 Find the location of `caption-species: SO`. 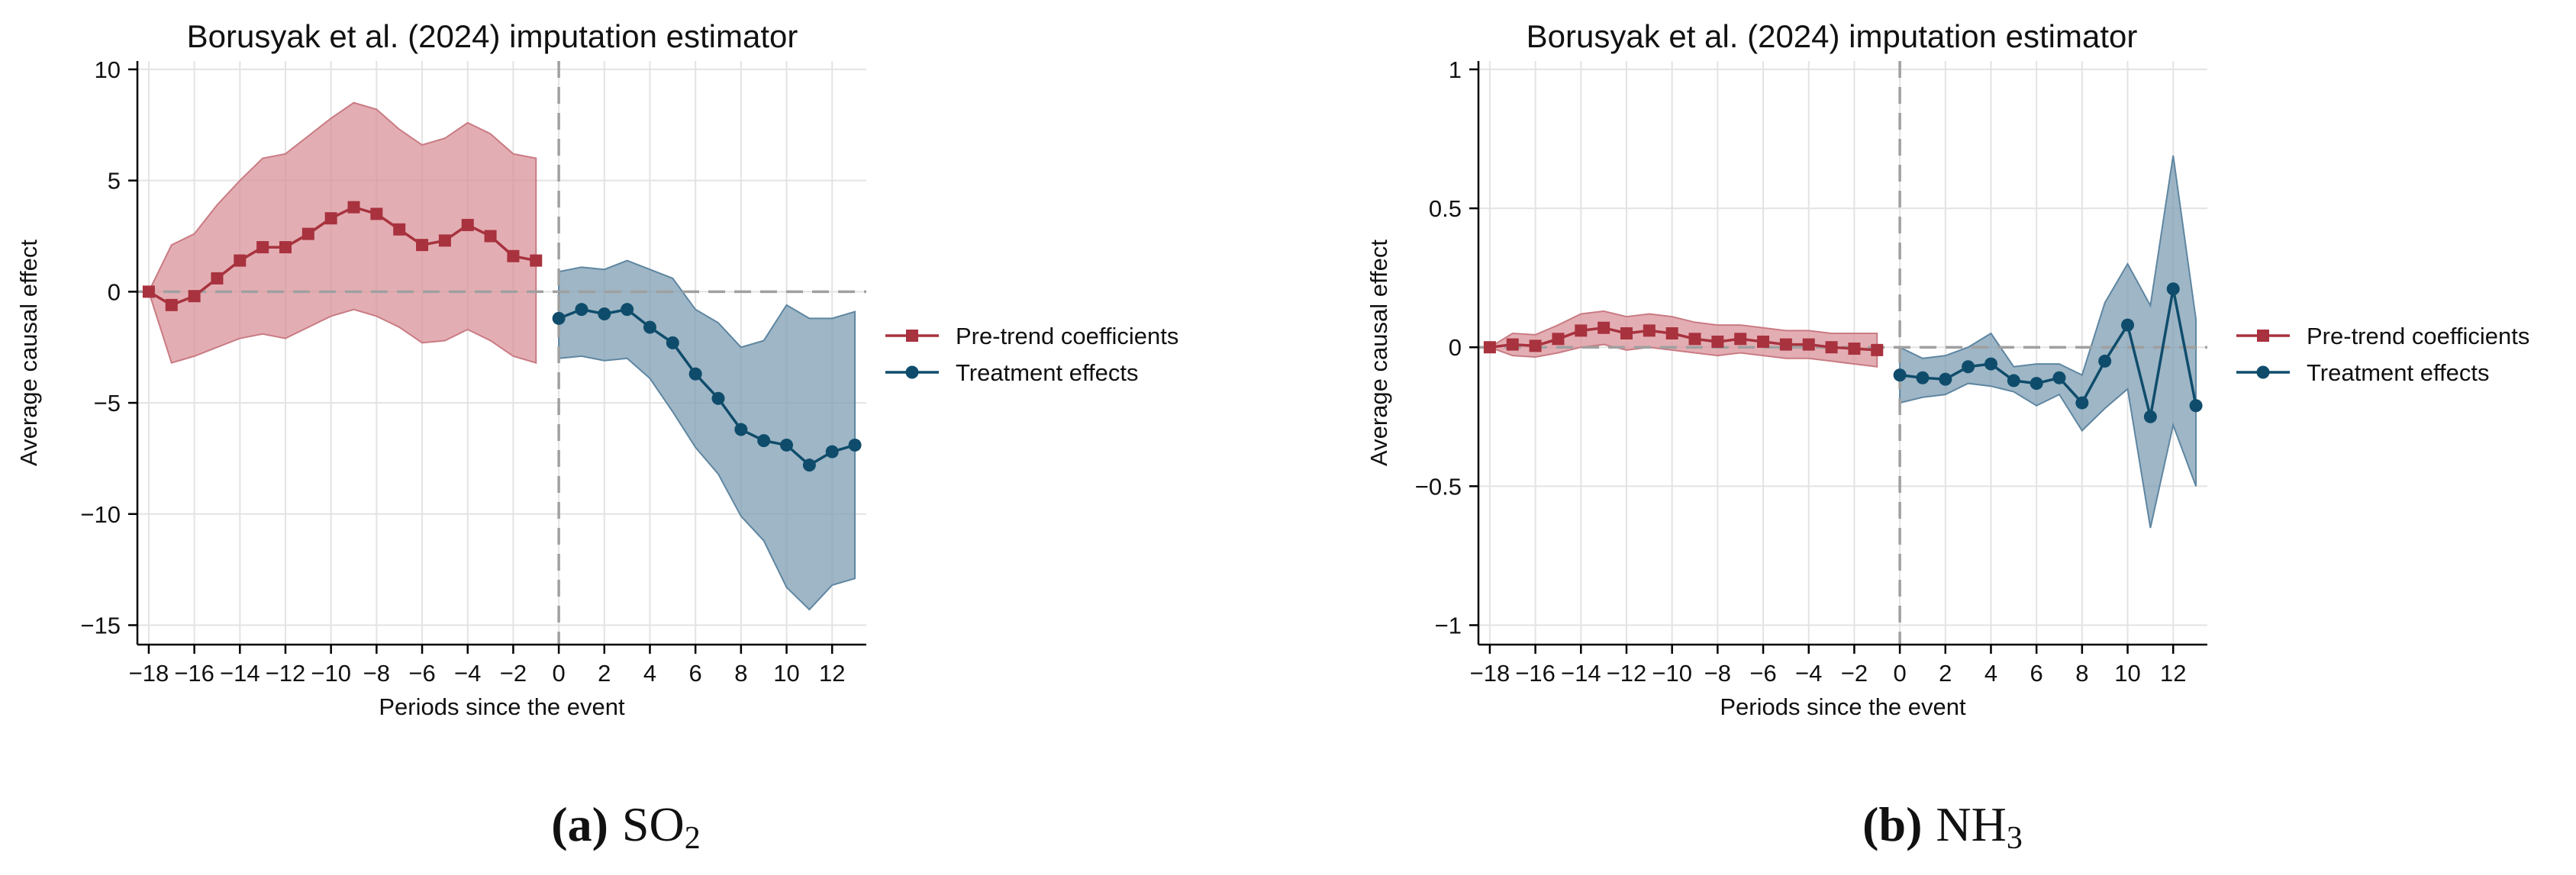

caption-species: SO is located at coordinates (654, 824).